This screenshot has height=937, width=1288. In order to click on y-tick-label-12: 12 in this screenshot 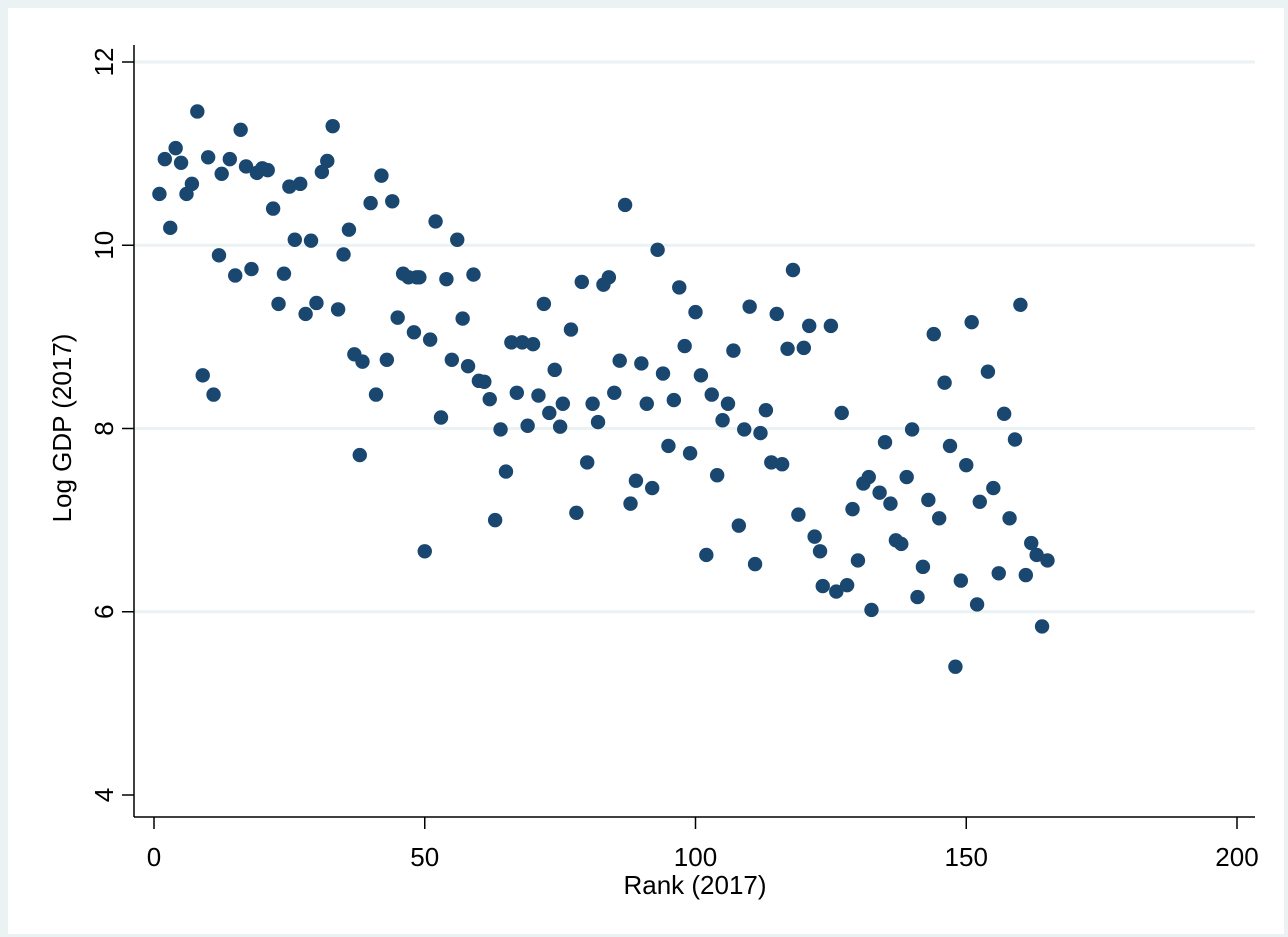, I will do `click(104, 62)`.